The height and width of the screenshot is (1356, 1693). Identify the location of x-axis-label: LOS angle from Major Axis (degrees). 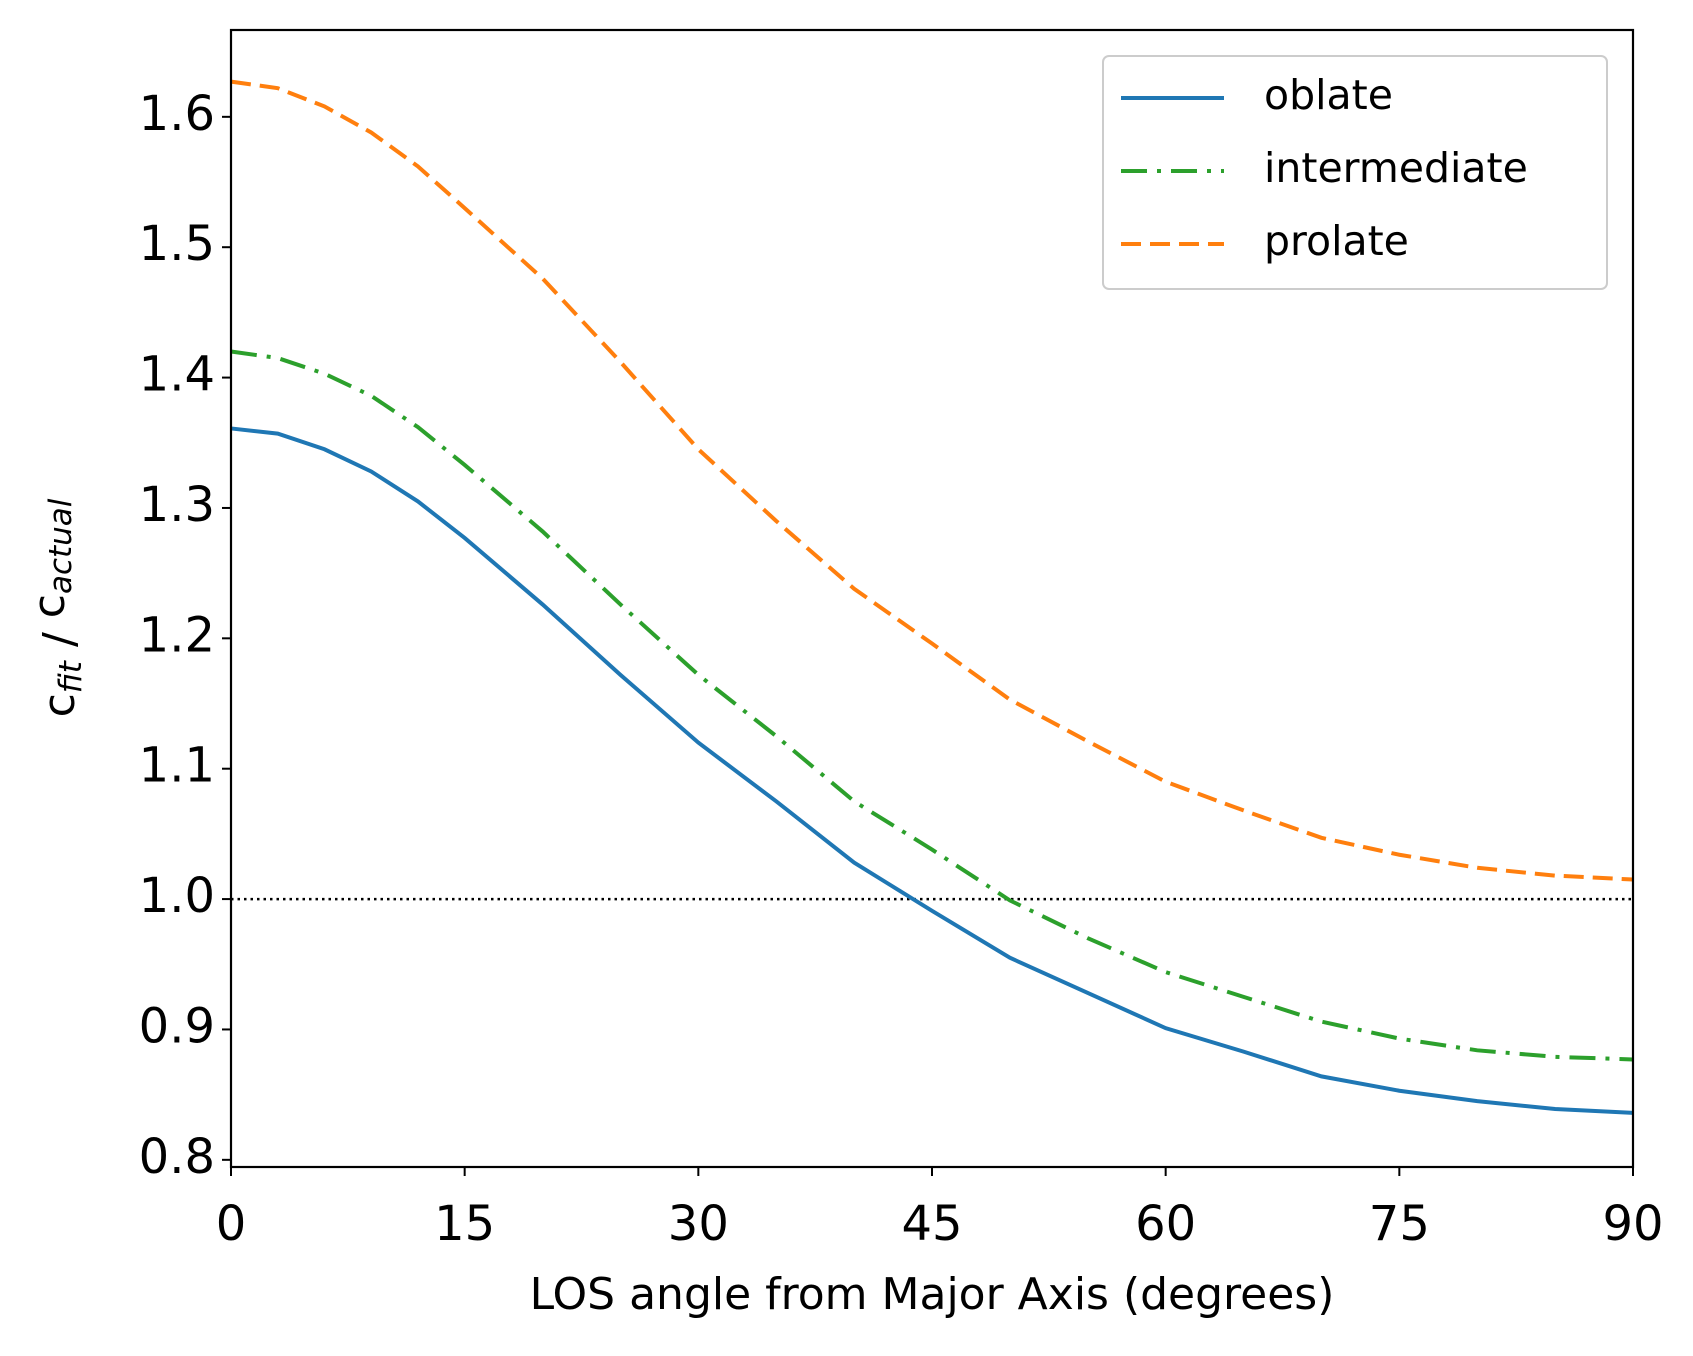
(932, 1294).